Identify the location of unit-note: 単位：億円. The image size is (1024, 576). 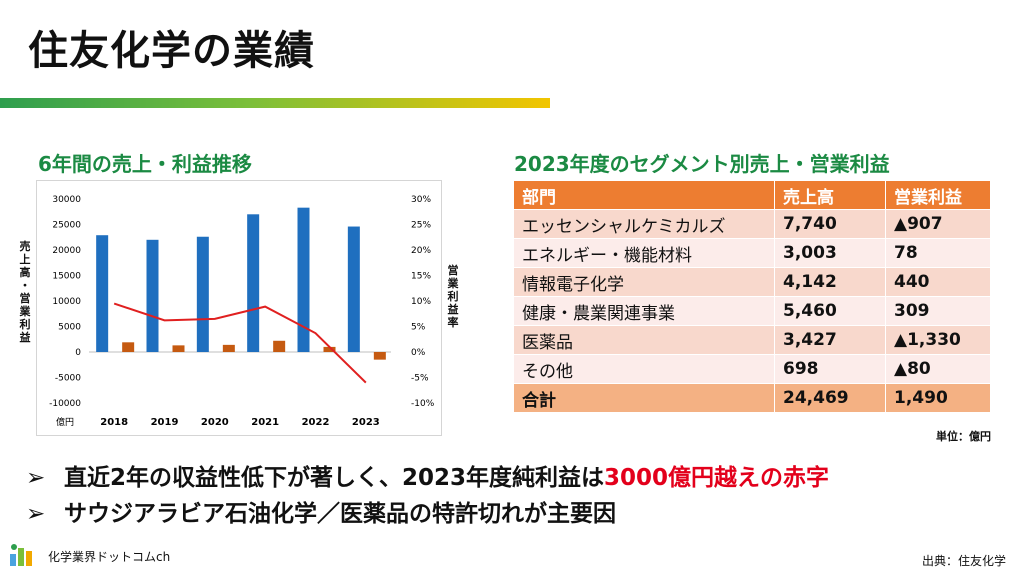
(963, 436).